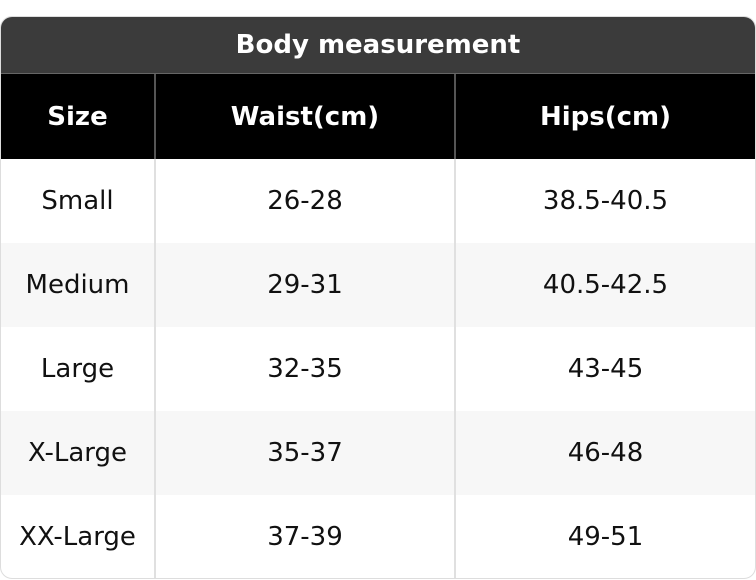 The height and width of the screenshot is (580, 756). What do you see at coordinates (305, 116) in the screenshot?
I see `column-header: Waist(cm)` at bounding box center [305, 116].